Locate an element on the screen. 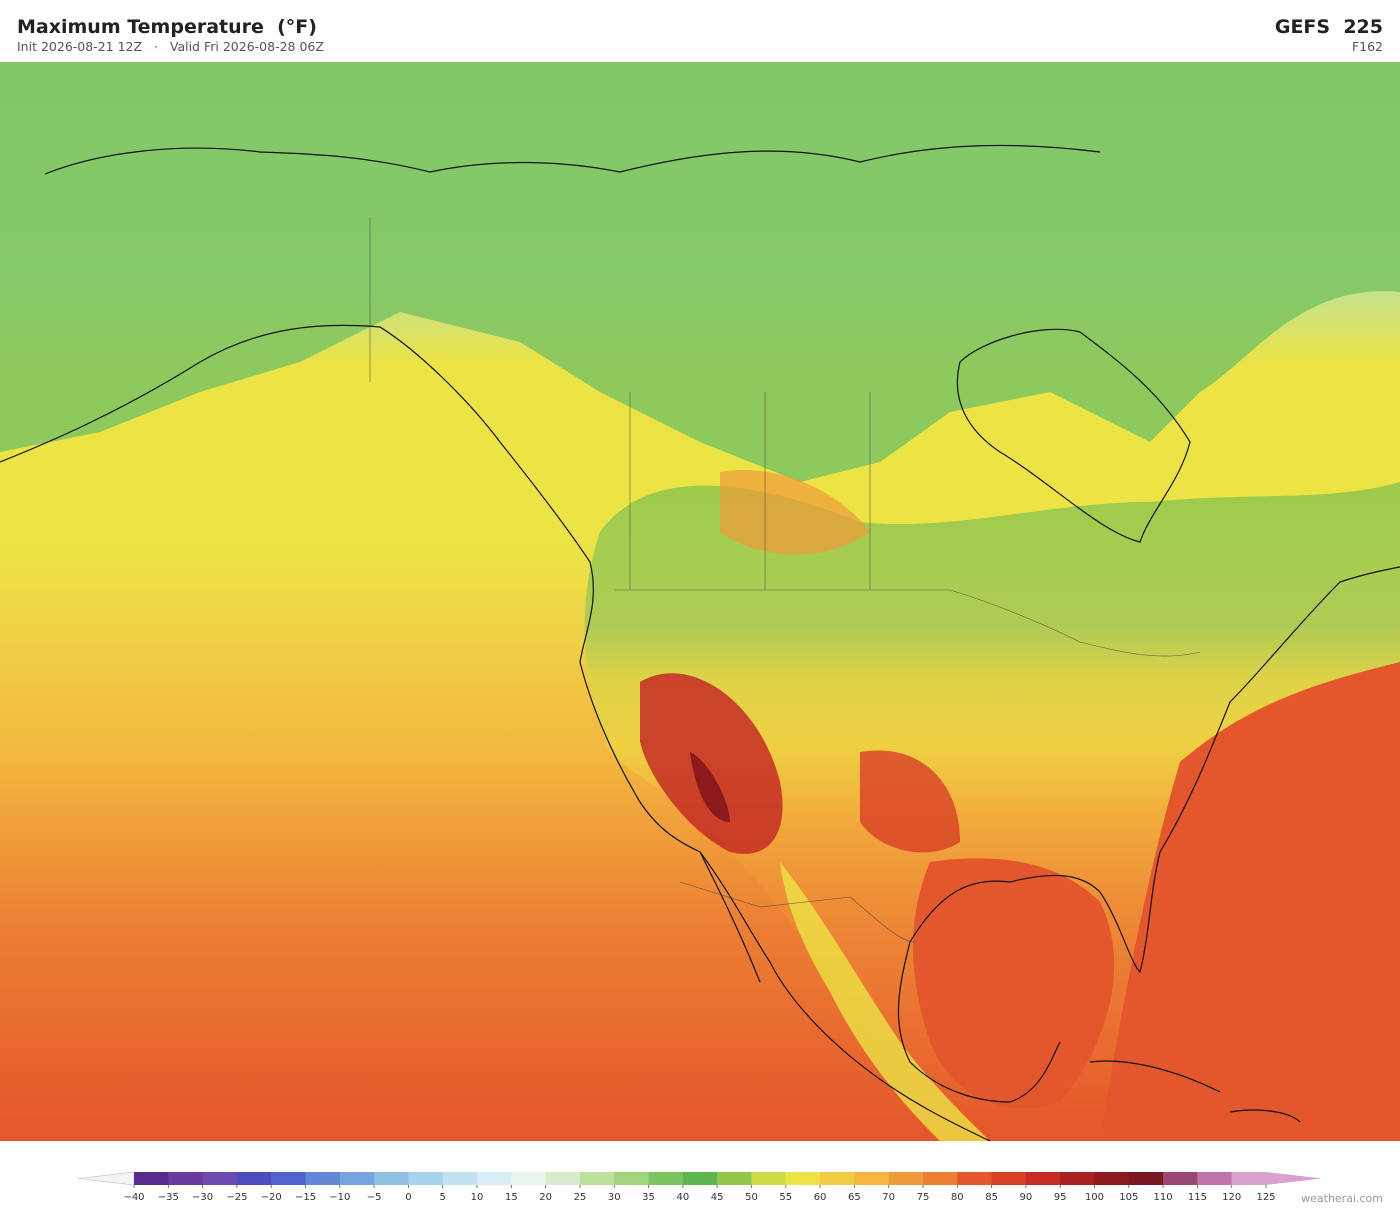  tick-label: 60 is located at coordinates (820, 1197).